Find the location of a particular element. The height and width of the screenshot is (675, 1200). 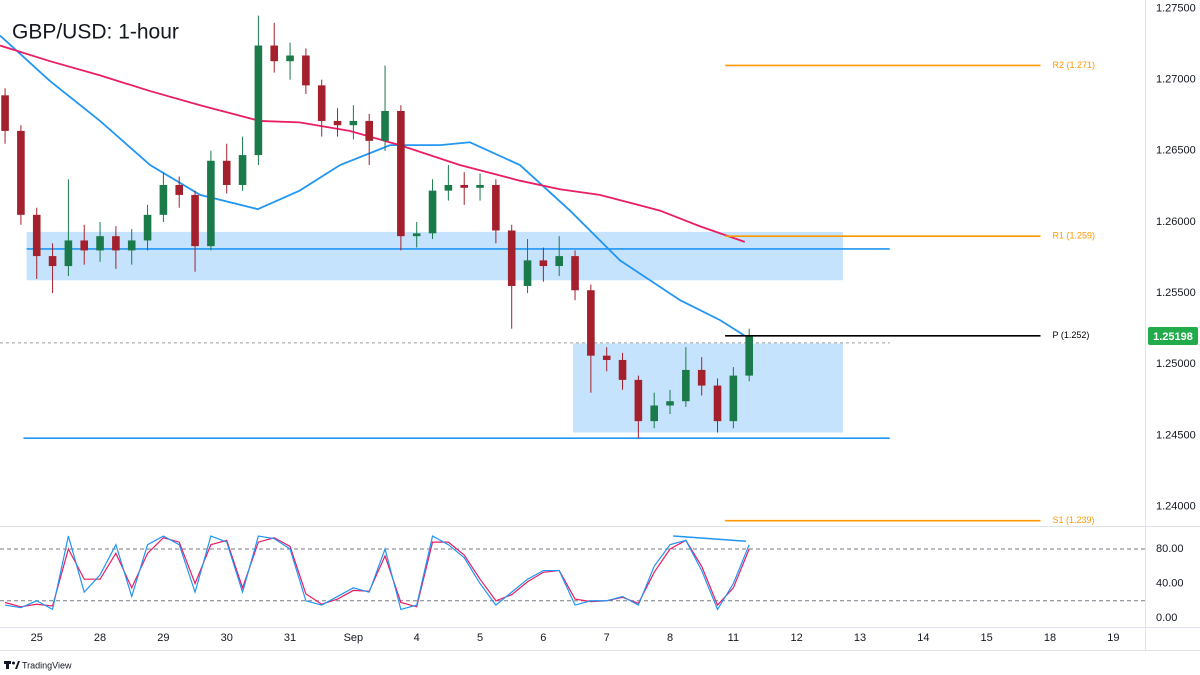

divergence-line is located at coordinates (710, 538).